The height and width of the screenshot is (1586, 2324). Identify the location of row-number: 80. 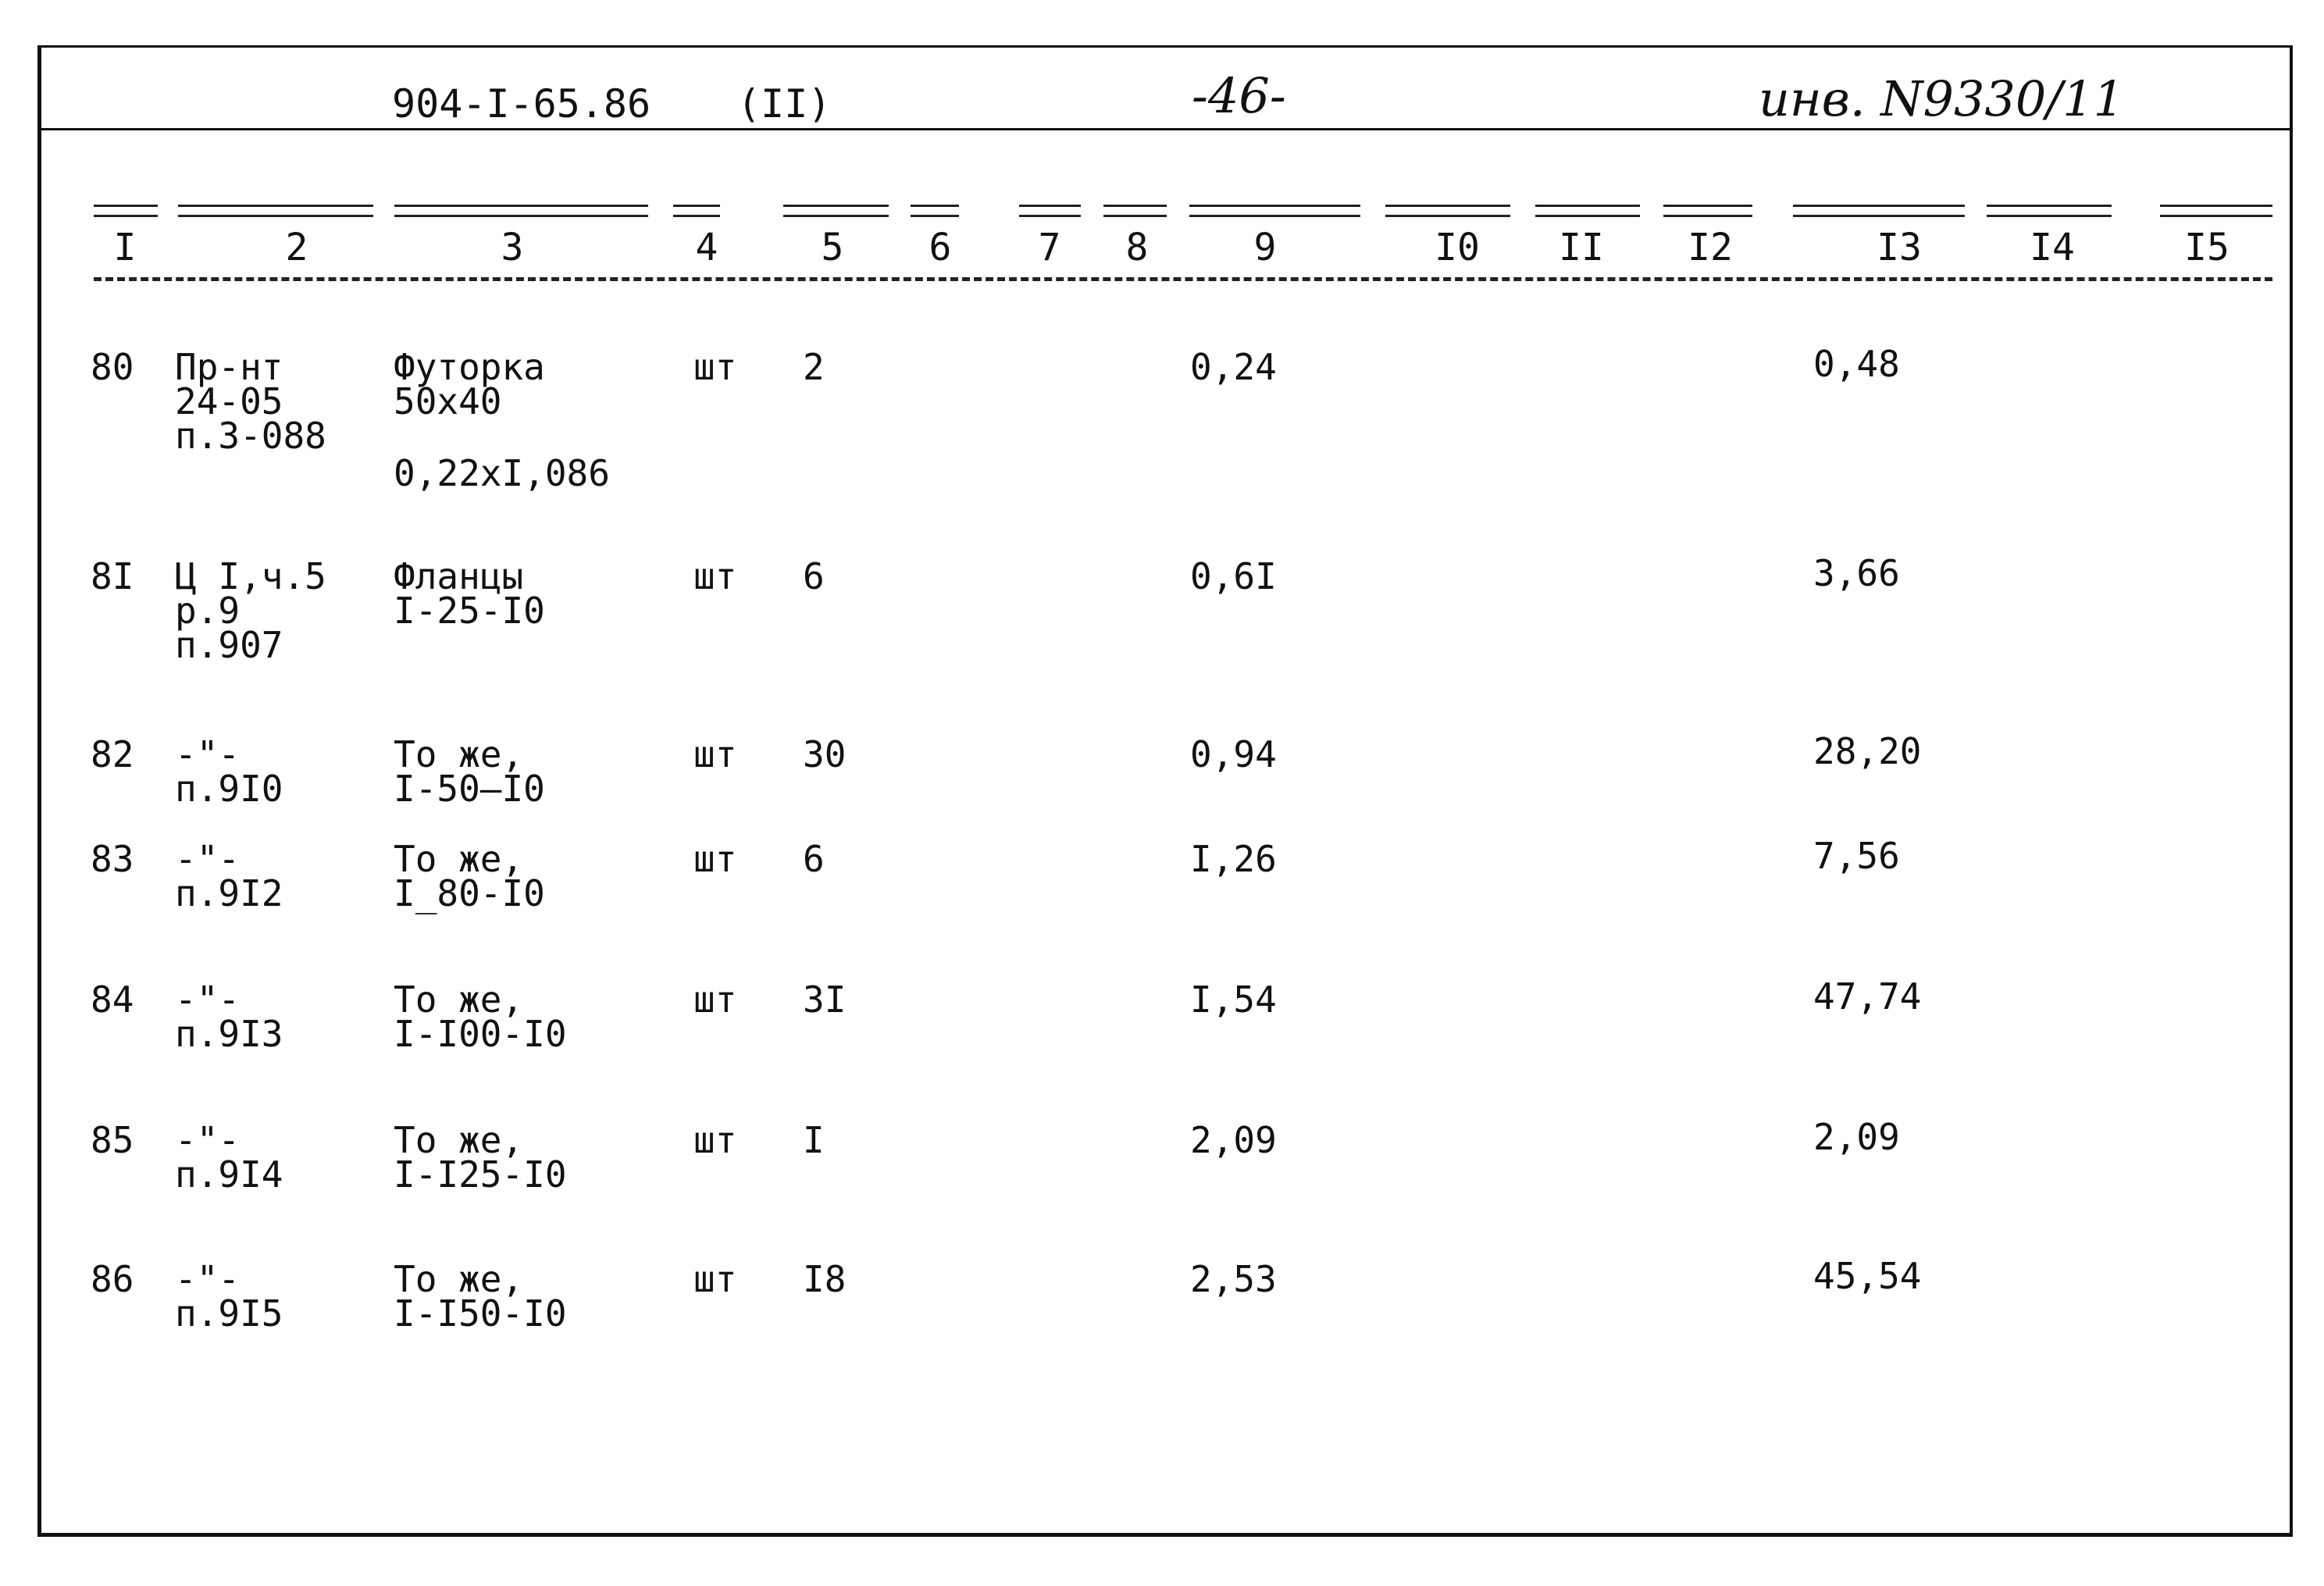
(112, 367).